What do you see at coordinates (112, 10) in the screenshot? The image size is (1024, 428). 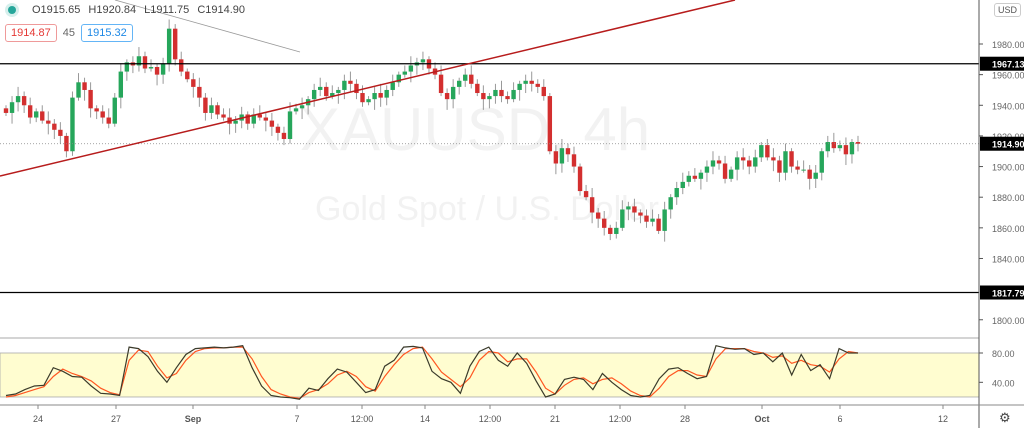 I see `legend-high: H1920.84` at bounding box center [112, 10].